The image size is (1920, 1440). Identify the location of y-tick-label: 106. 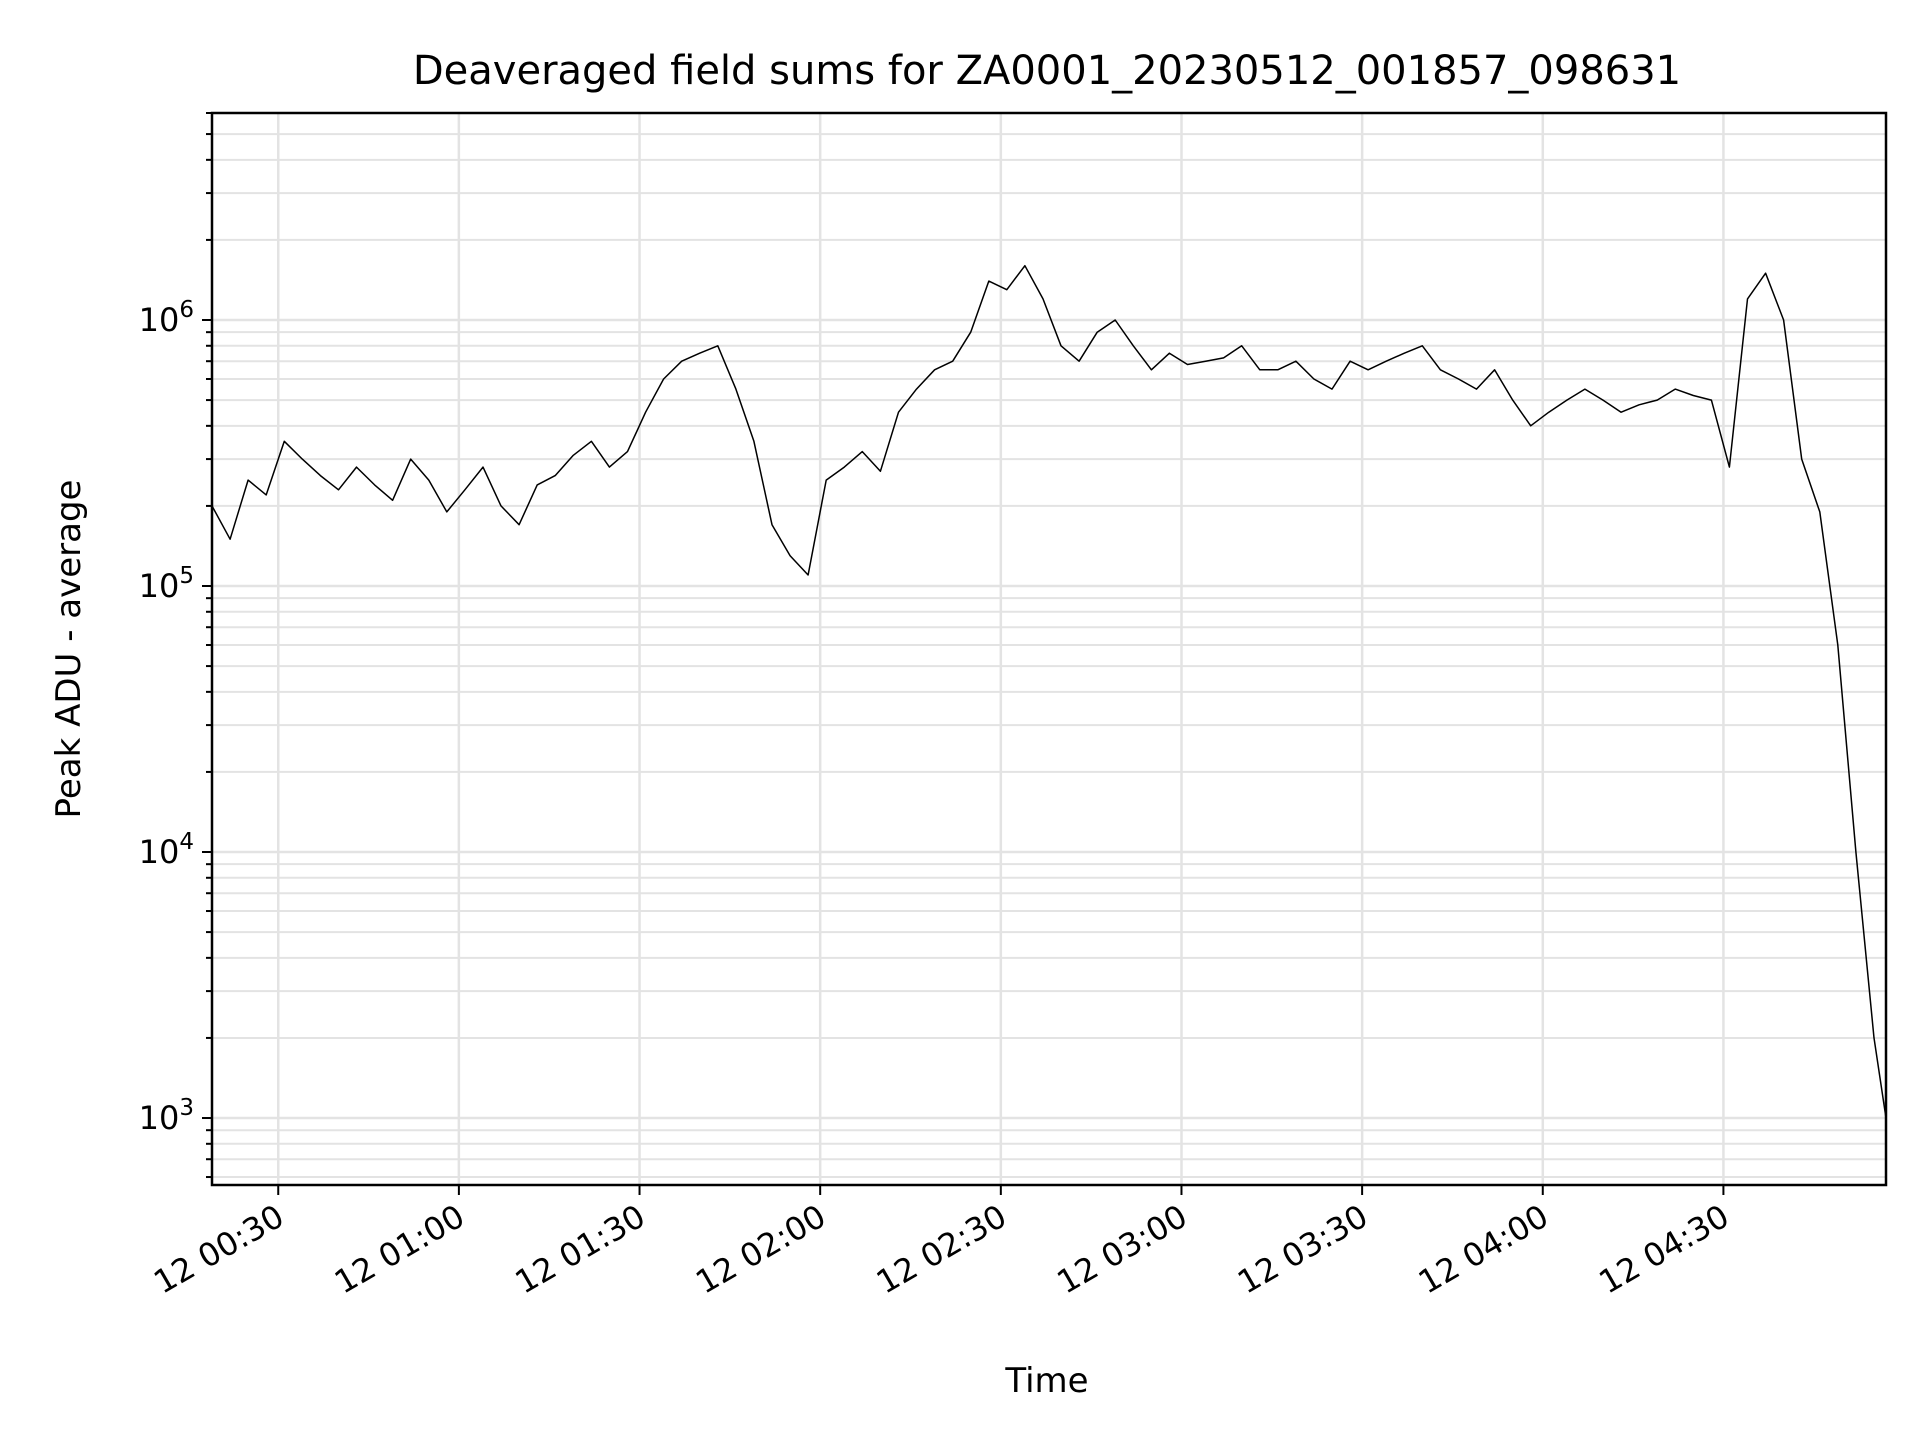
(166, 318).